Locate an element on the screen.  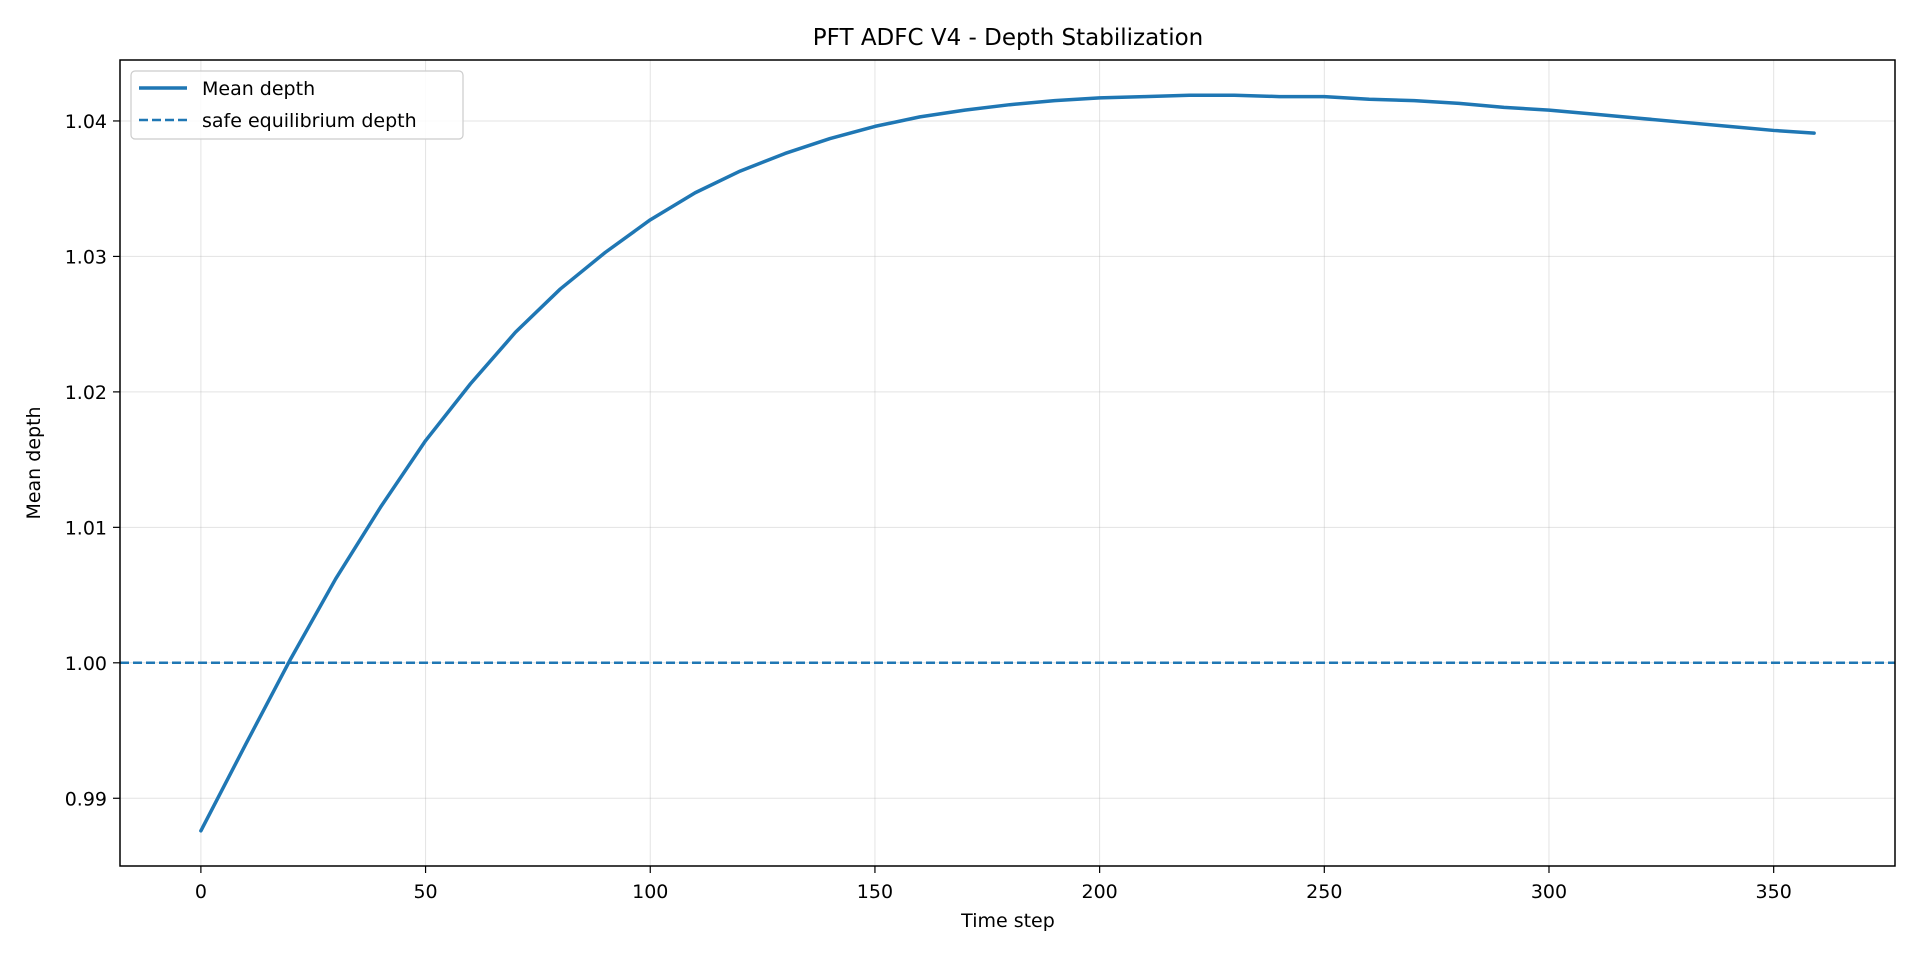
y-tick-label: 1.03 is located at coordinates (86, 257).